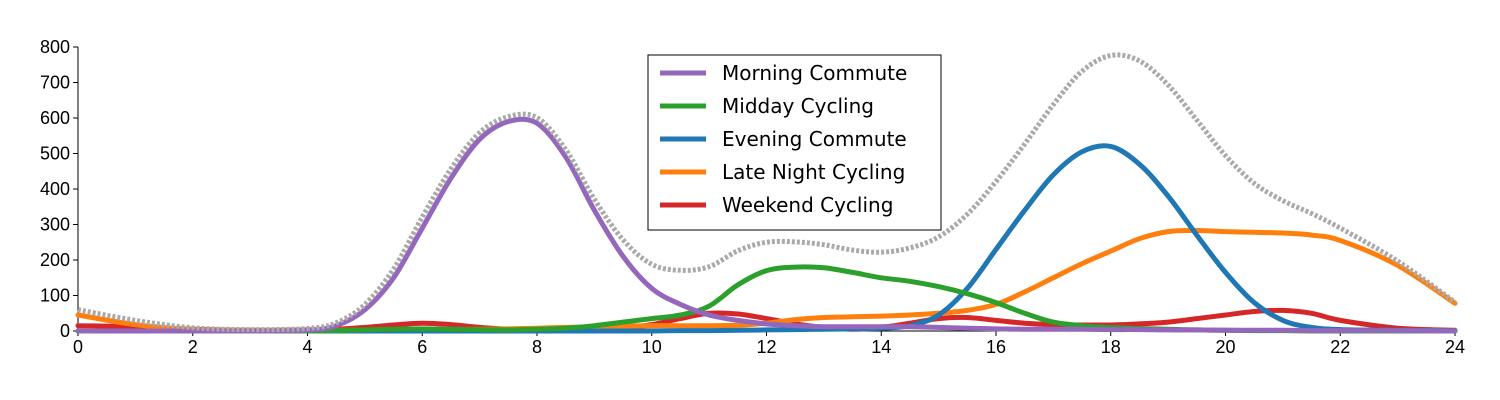  What do you see at coordinates (55, 47) in the screenshot?
I see `y-tick-label: 800` at bounding box center [55, 47].